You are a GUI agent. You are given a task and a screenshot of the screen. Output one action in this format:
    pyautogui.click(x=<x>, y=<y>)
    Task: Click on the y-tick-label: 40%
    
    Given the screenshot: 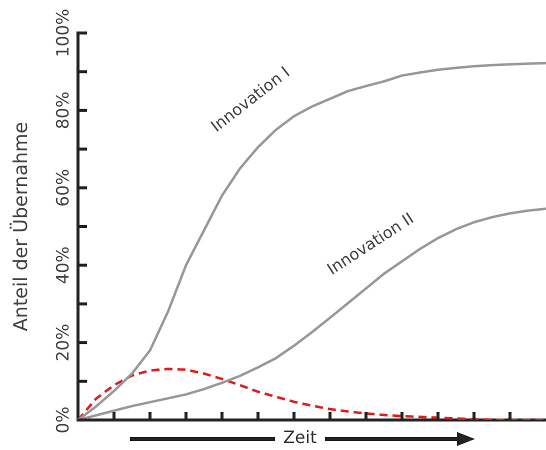 What is the action you would take?
    pyautogui.click(x=63, y=265)
    